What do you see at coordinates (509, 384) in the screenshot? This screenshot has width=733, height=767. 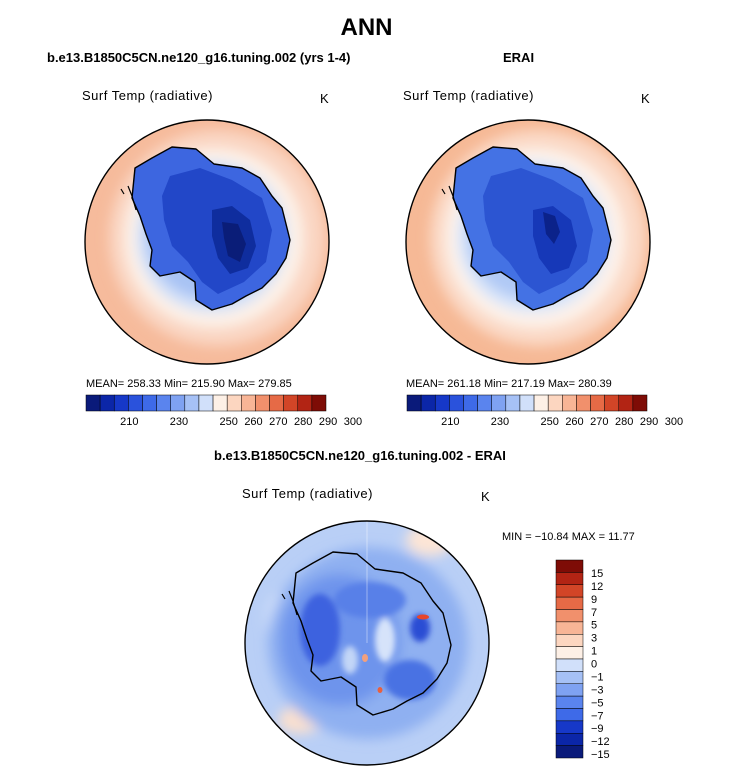 I see `panel-2-stats: MEAN= 261.18 Min= 217.19 Max= 280.39` at bounding box center [509, 384].